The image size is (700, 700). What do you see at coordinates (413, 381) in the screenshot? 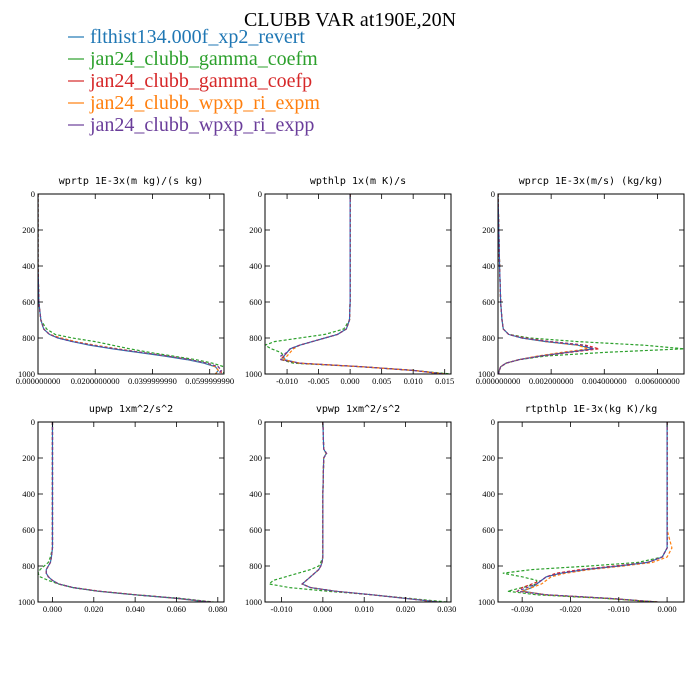
I see `xtick-label-1-4: 0.010` at bounding box center [413, 381].